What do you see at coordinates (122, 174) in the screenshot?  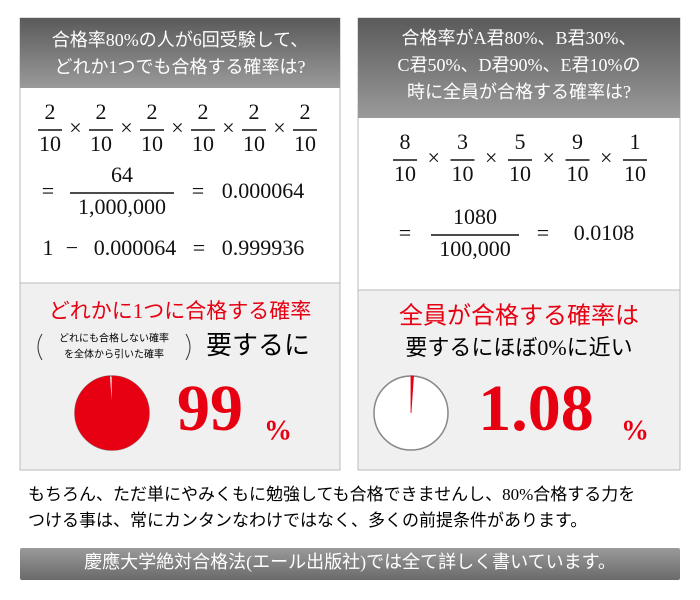 I see `numerator: 64` at bounding box center [122, 174].